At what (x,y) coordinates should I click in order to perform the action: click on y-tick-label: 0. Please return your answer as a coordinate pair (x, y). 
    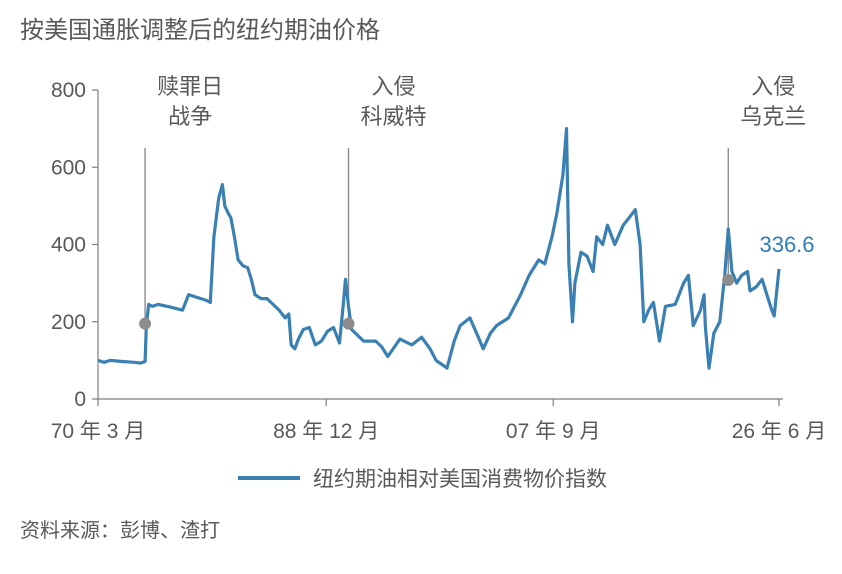
    Looking at the image, I should click on (80, 399).